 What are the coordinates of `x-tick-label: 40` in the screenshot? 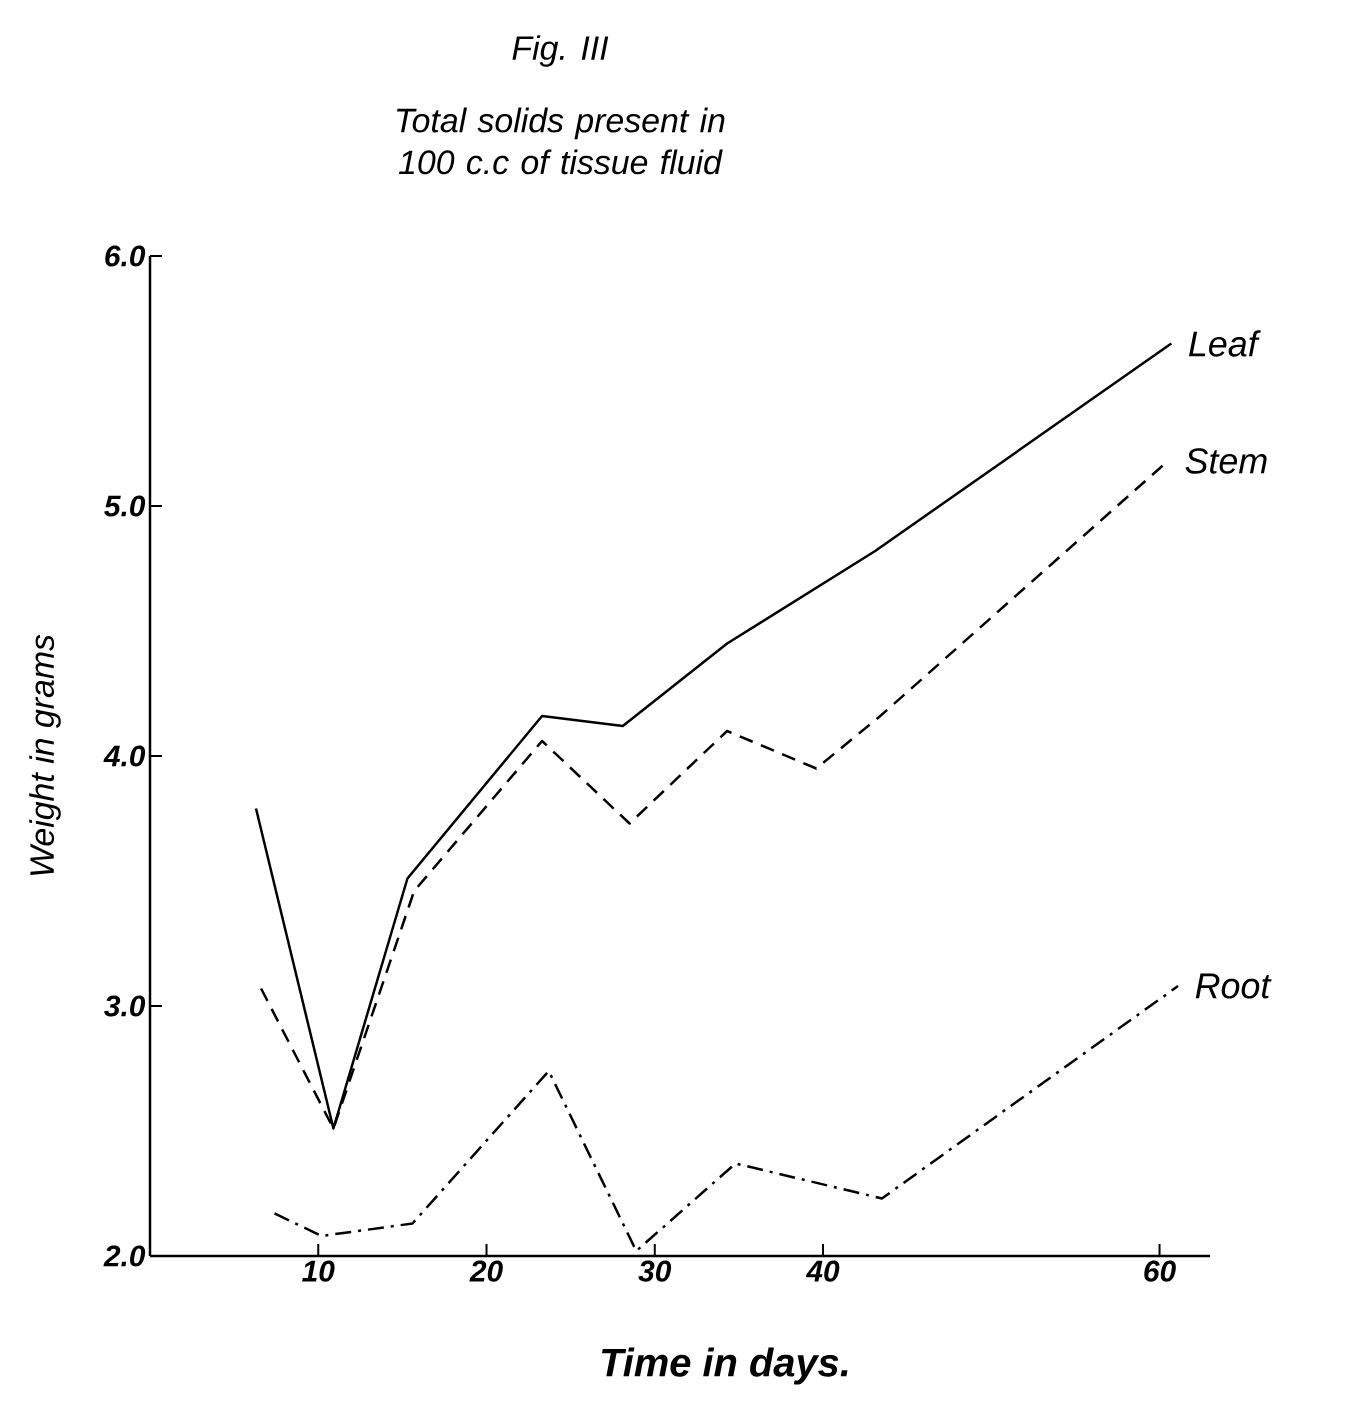 It's located at (822, 1271).